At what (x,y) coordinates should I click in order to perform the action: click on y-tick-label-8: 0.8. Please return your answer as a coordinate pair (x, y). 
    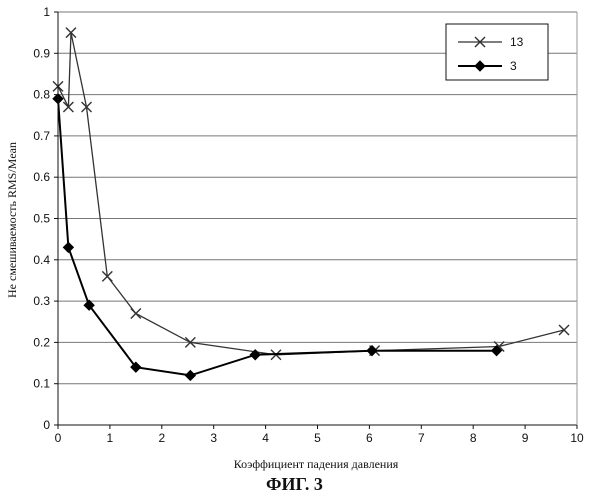
    Looking at the image, I should click on (41, 95).